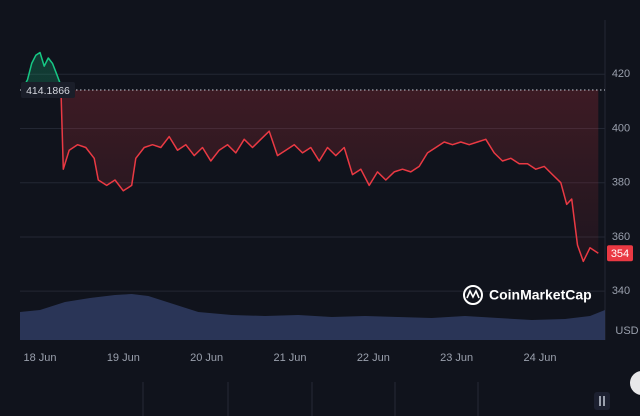 This screenshot has width=640, height=416. What do you see at coordinates (621, 237) in the screenshot?
I see `y-tick-label: 360` at bounding box center [621, 237].